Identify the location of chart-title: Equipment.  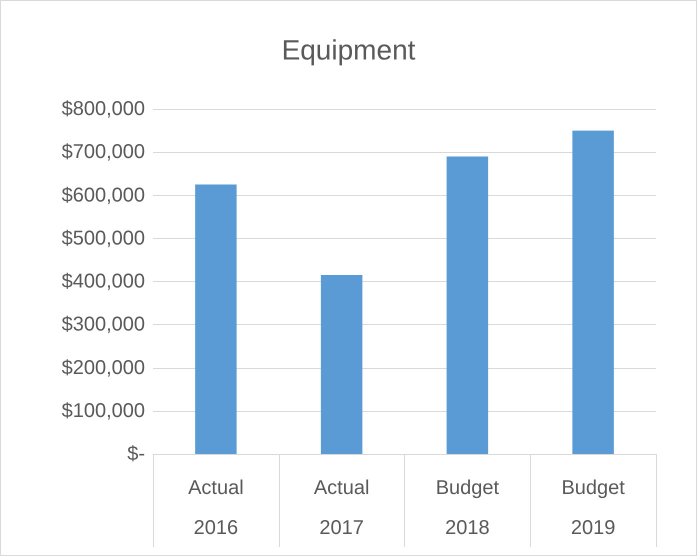
(349, 50).